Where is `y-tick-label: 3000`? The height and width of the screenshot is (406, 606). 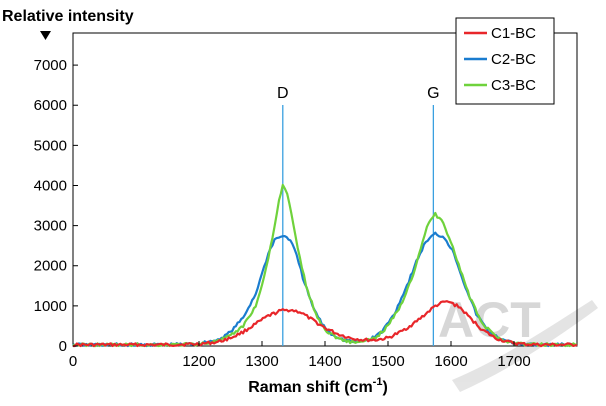 y-tick-label: 3000 is located at coordinates (50, 226).